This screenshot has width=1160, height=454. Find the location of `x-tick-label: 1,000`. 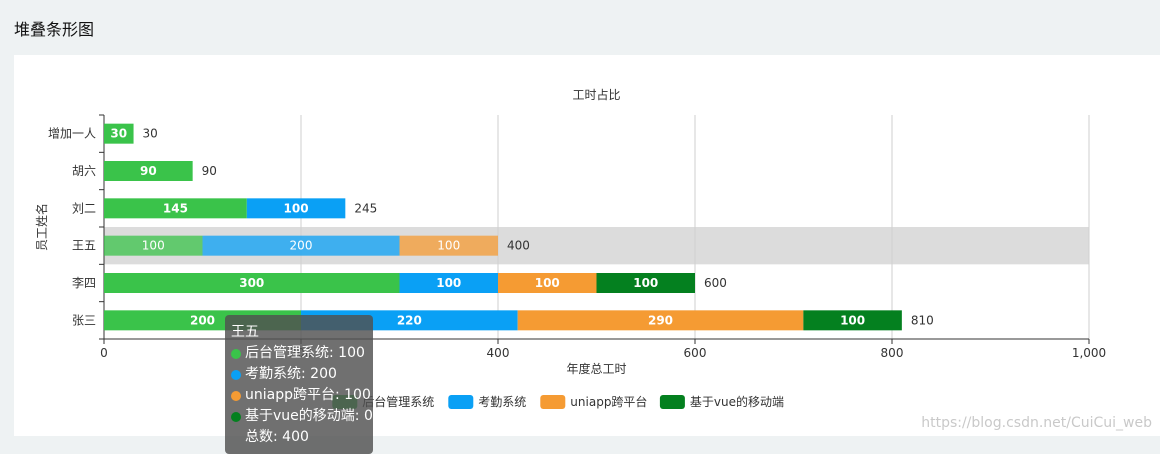

x-tick-label: 1,000 is located at coordinates (1089, 353).